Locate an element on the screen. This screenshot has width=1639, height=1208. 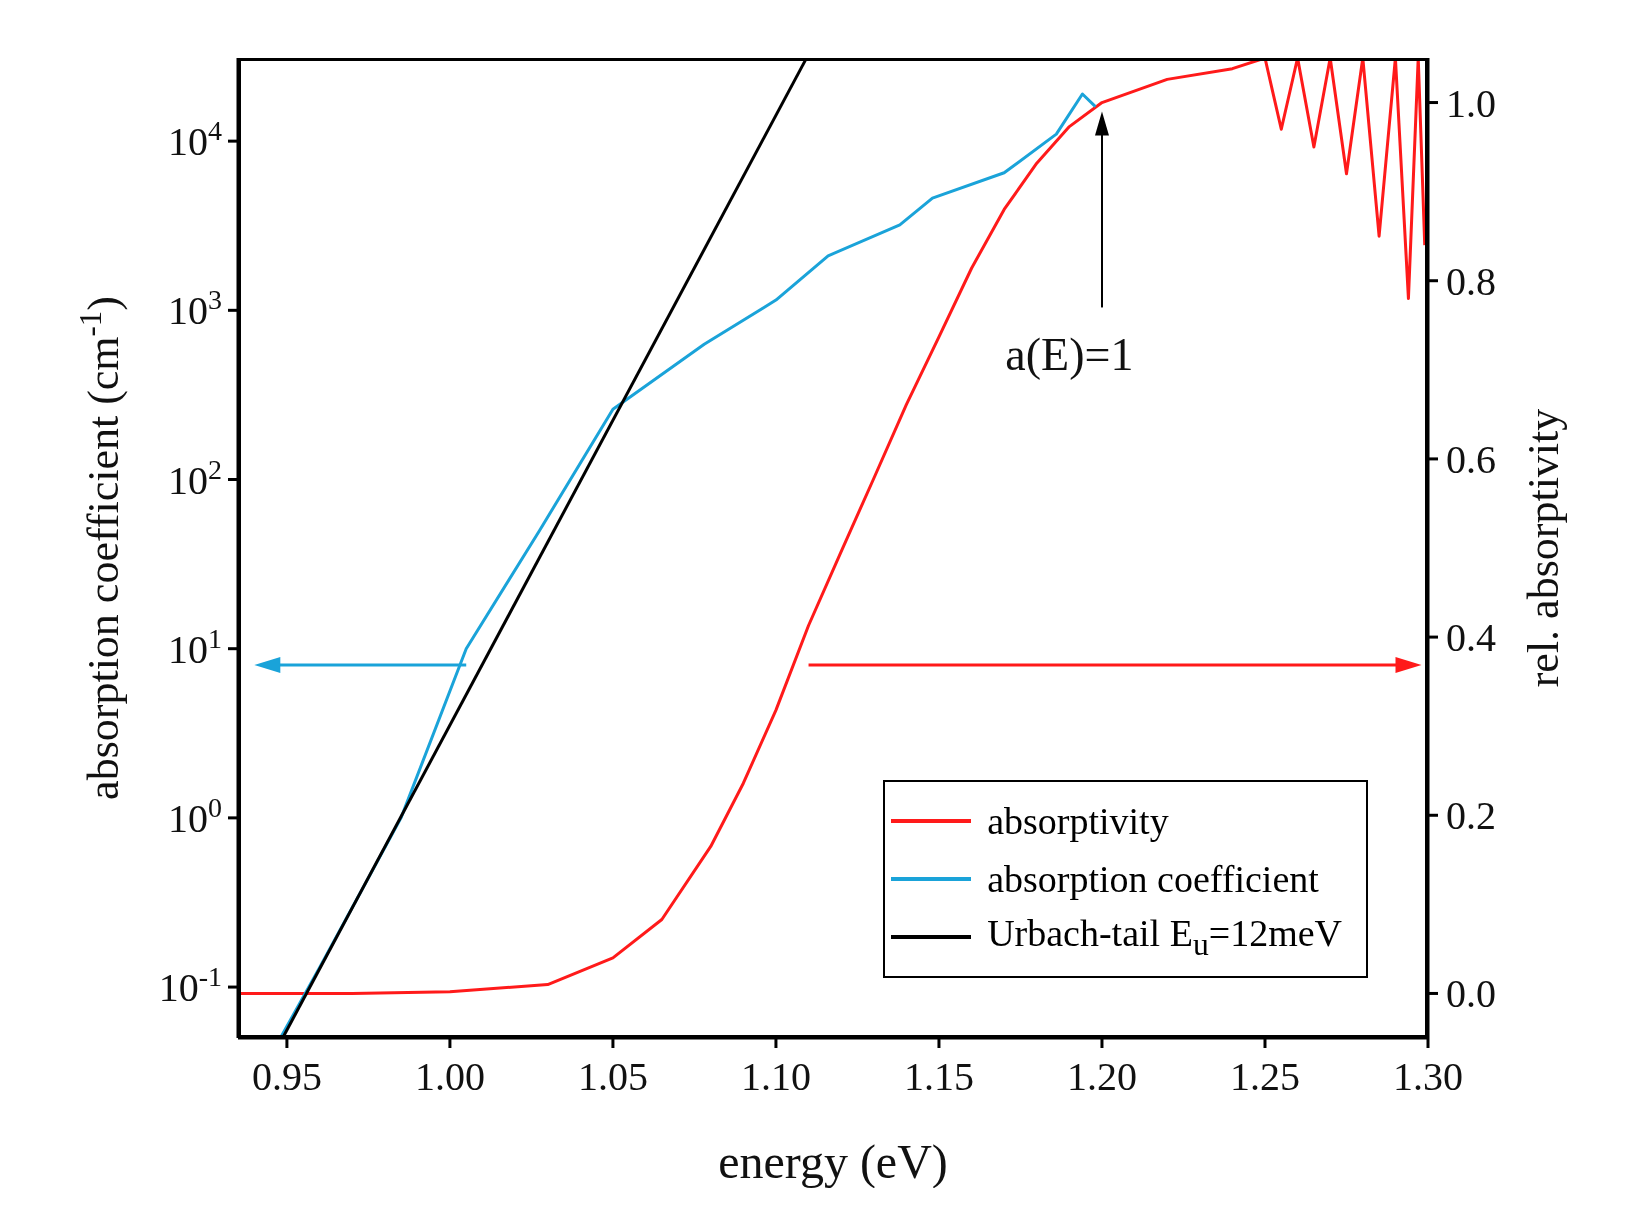
x-tick-label: 1.00 is located at coordinates (449, 1076).